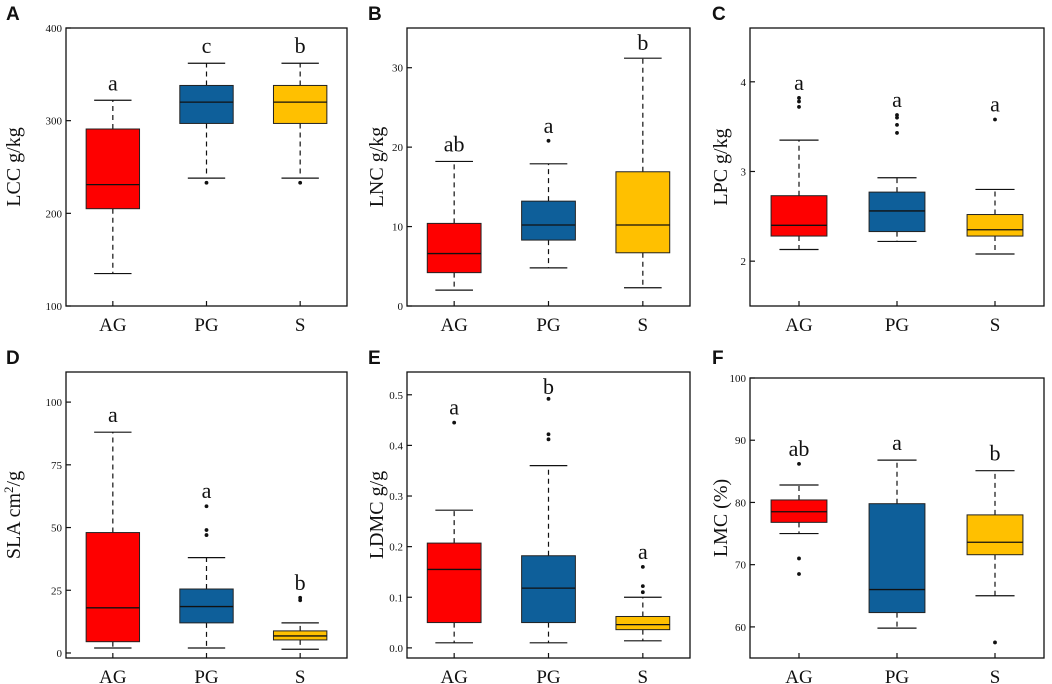 This screenshot has height=684, width=1052. I want to click on box-pg: PG c, so click(206, 184).